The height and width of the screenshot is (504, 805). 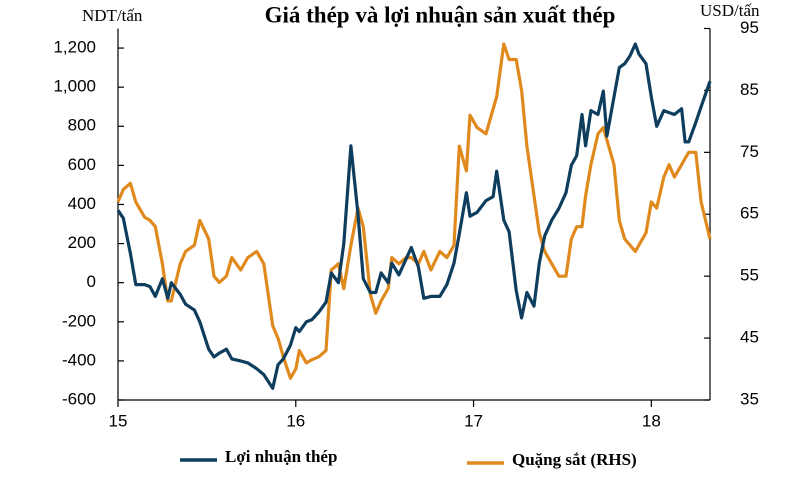 I want to click on y-tick-label: -600, so click(x=79, y=398).